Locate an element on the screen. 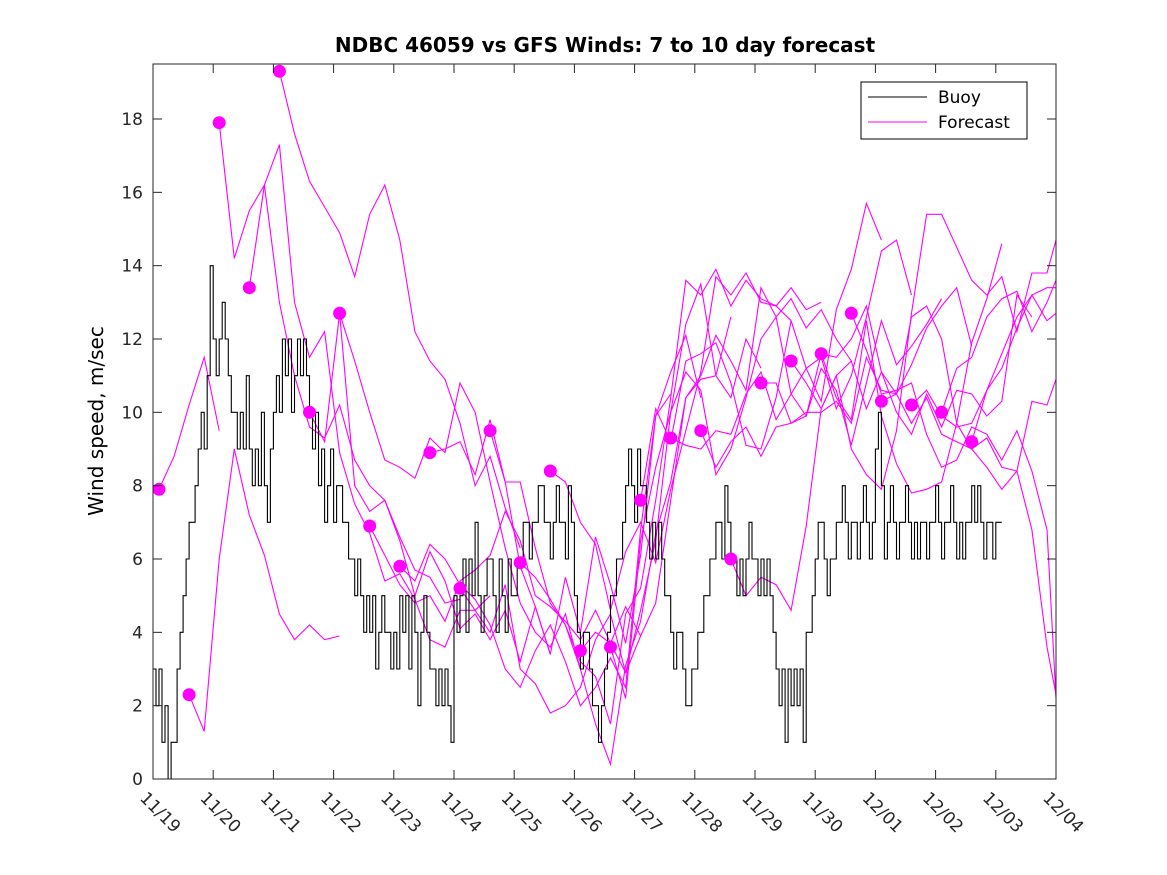  y-tick-label-8: 8 is located at coordinates (137, 487).